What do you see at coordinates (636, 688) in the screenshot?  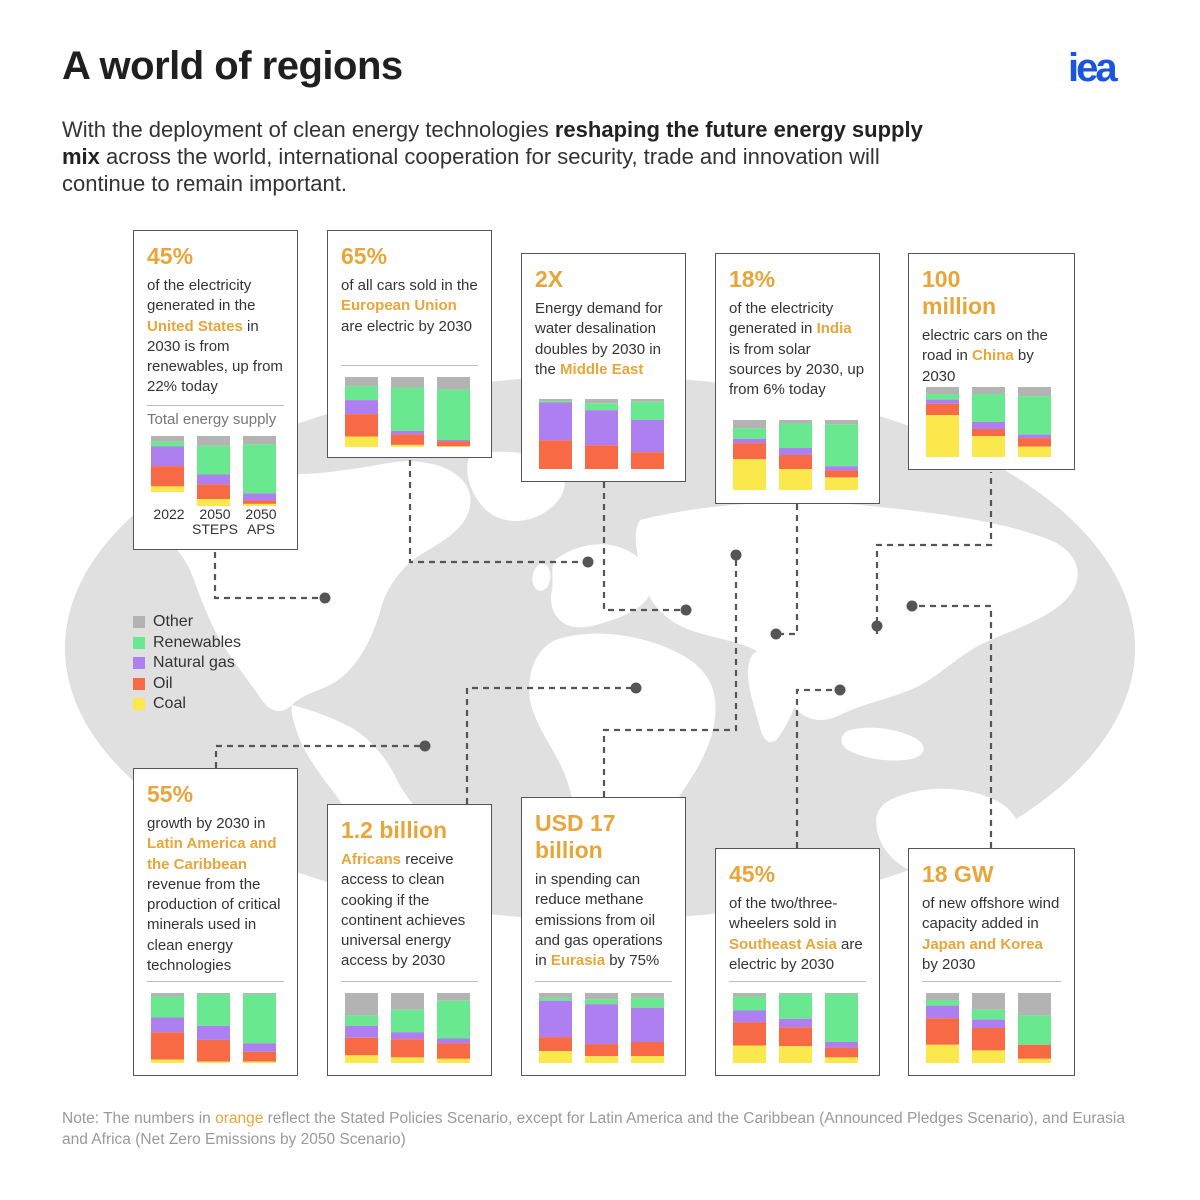 I see `location-dot-africa` at bounding box center [636, 688].